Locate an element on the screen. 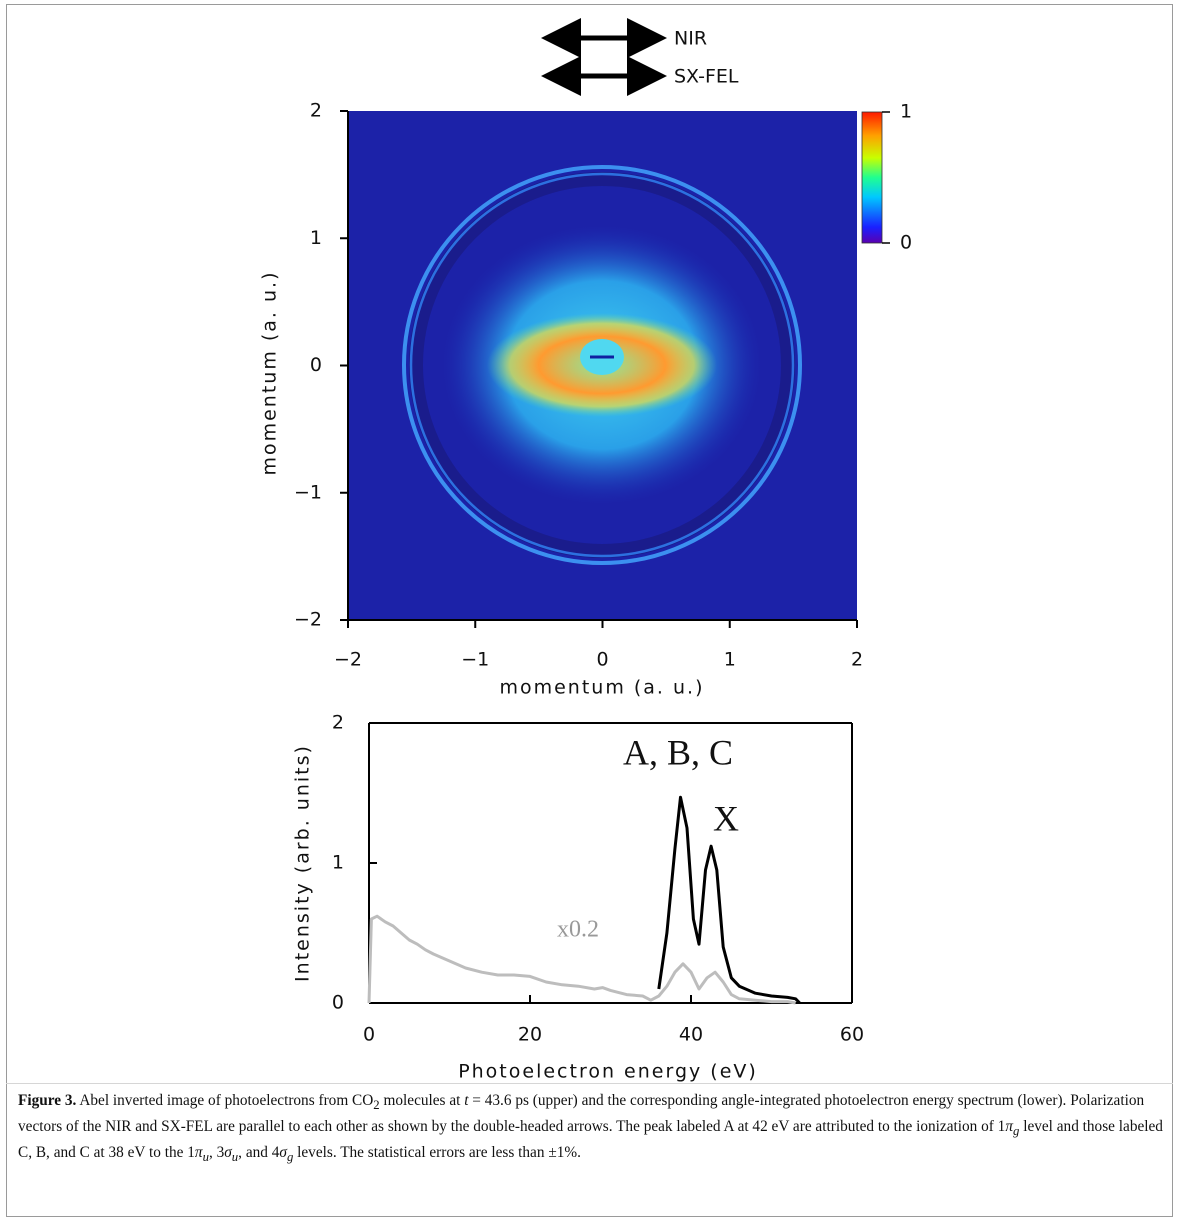  annotation: SX-FEL is located at coordinates (706, 77).